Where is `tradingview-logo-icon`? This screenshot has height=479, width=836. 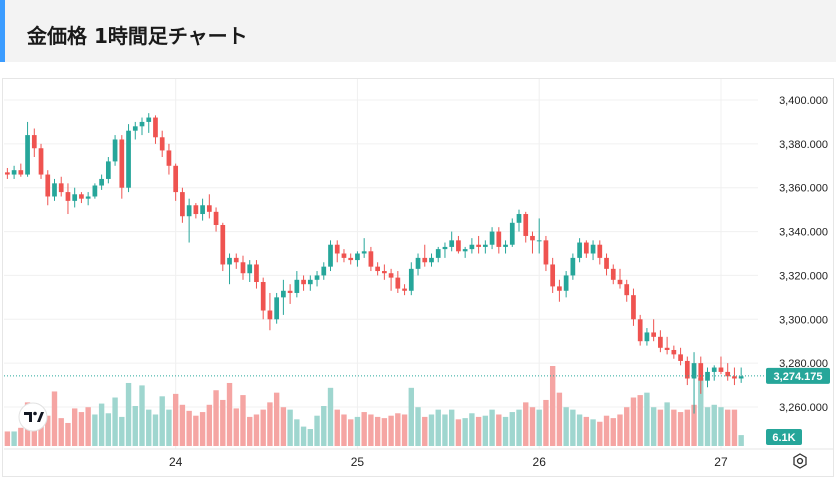 tradingview-logo-icon is located at coordinates (33, 417).